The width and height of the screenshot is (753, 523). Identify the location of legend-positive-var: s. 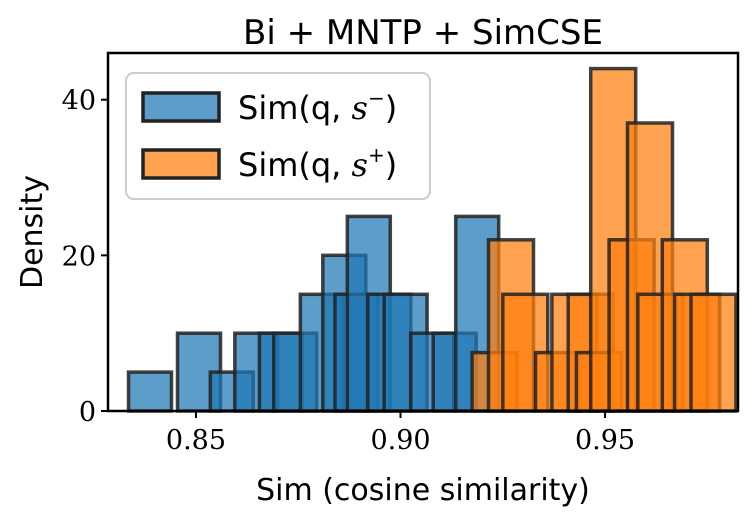
(360, 165).